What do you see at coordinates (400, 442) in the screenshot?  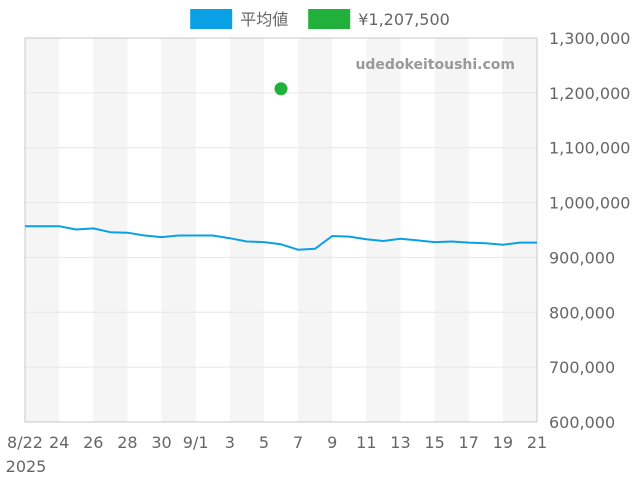 I see `x-tick-label: 13` at bounding box center [400, 442].